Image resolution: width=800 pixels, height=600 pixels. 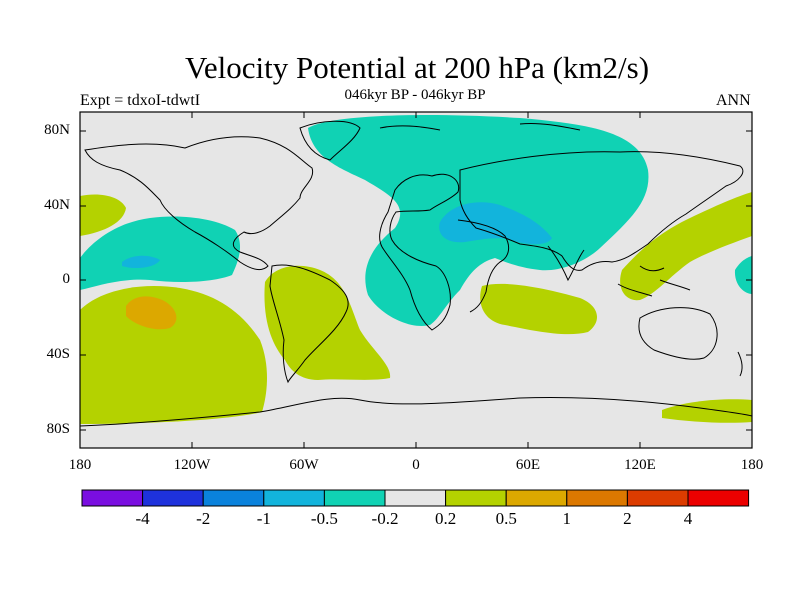 What do you see at coordinates (103, 215) in the screenshot?
I see `positive-region-northwest` at bounding box center [103, 215].